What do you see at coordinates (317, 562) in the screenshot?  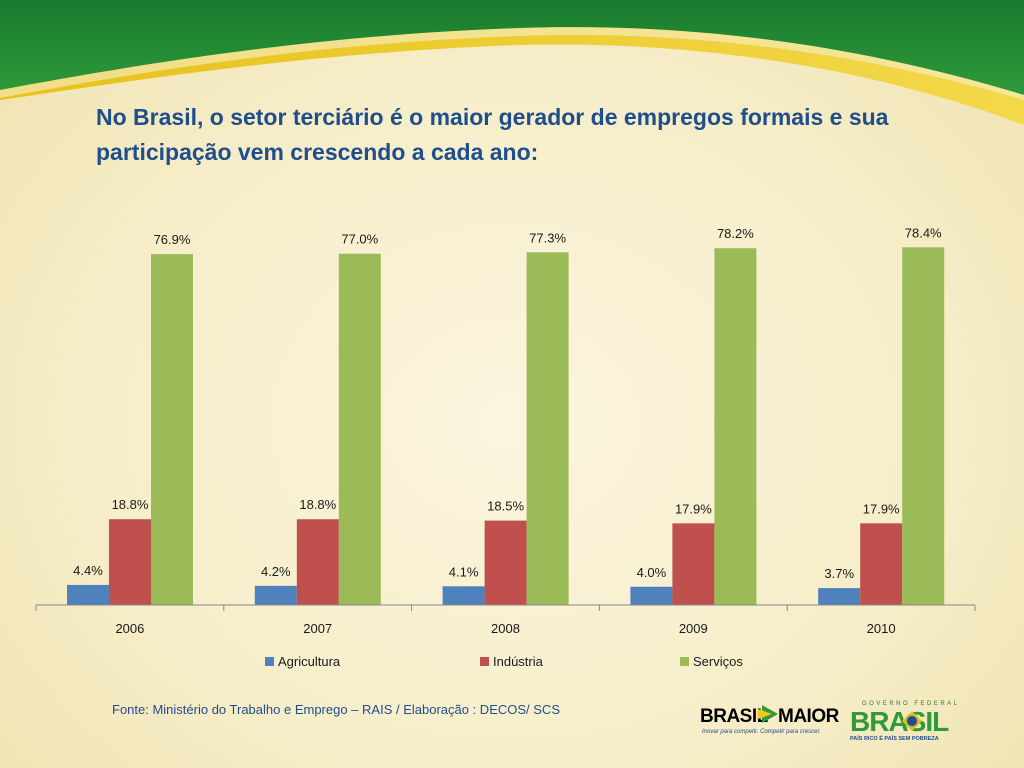 I see `bar-industria-2007` at bounding box center [317, 562].